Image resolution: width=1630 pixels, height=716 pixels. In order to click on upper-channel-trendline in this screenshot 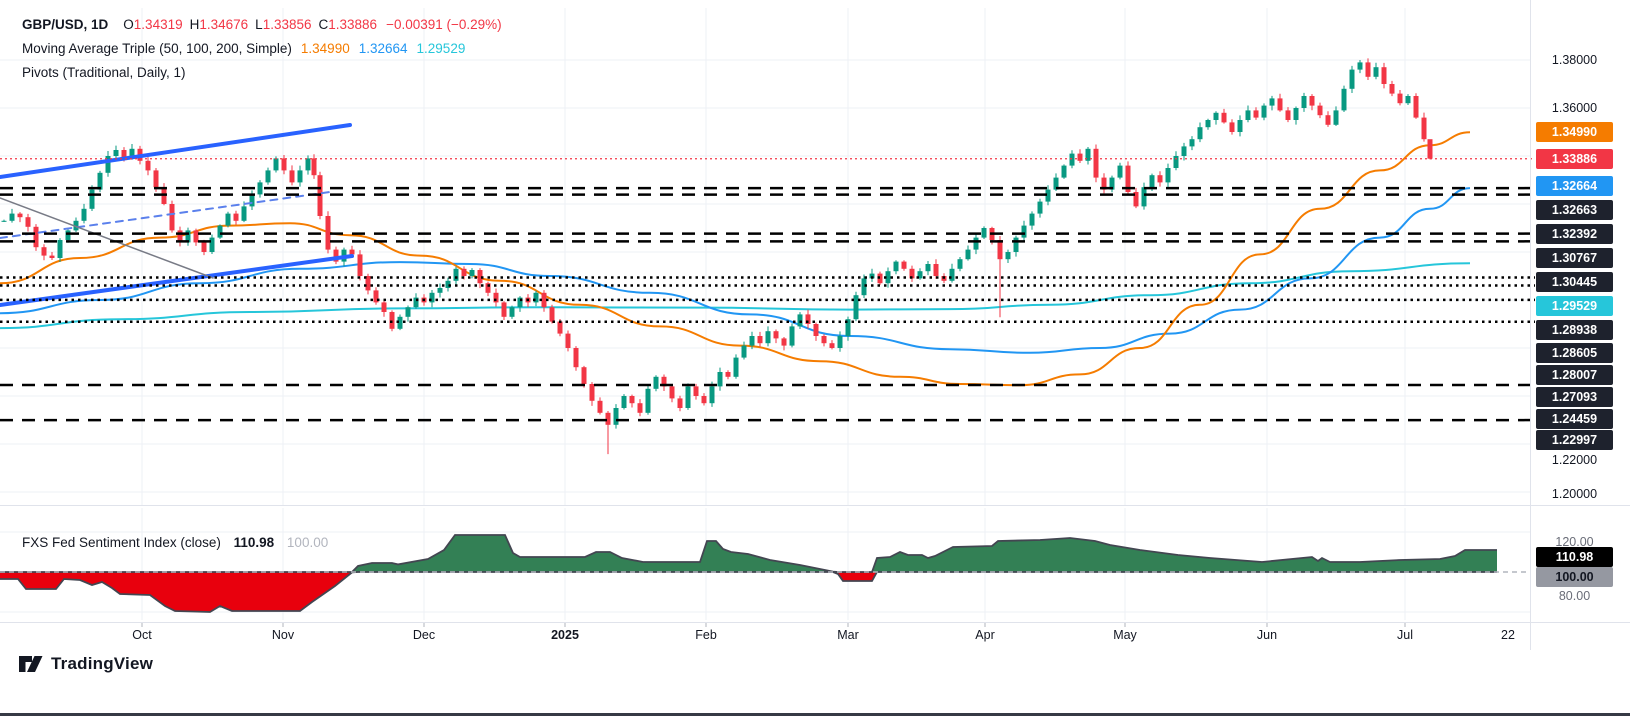, I will do `click(176, 150)`.